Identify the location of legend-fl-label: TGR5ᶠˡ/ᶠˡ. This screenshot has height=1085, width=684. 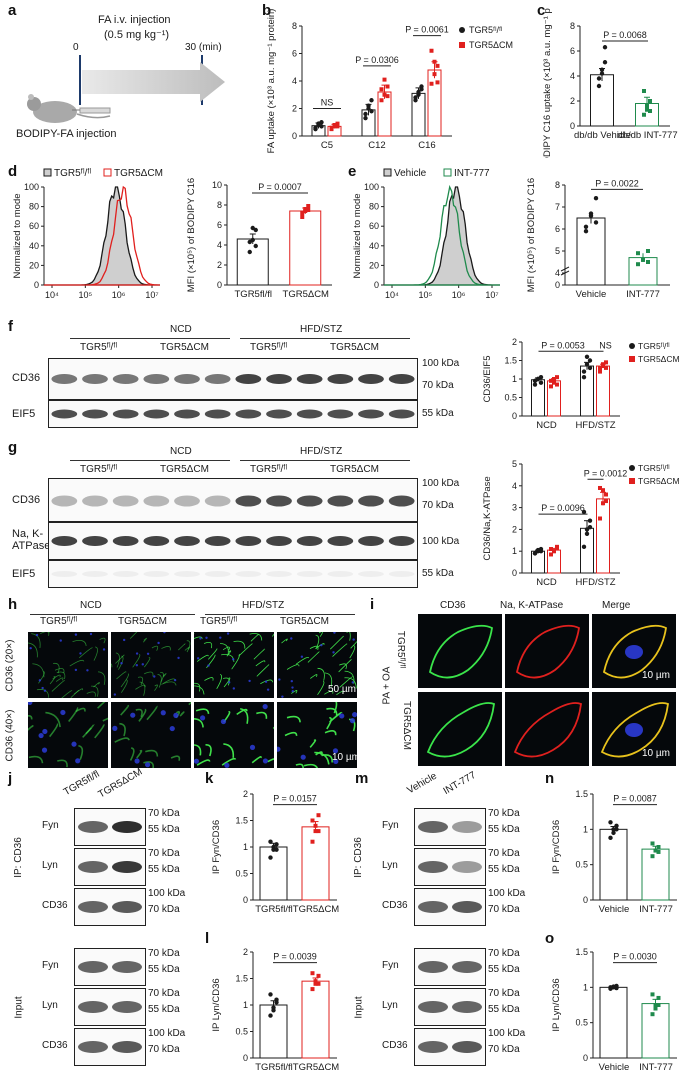
(654, 346).